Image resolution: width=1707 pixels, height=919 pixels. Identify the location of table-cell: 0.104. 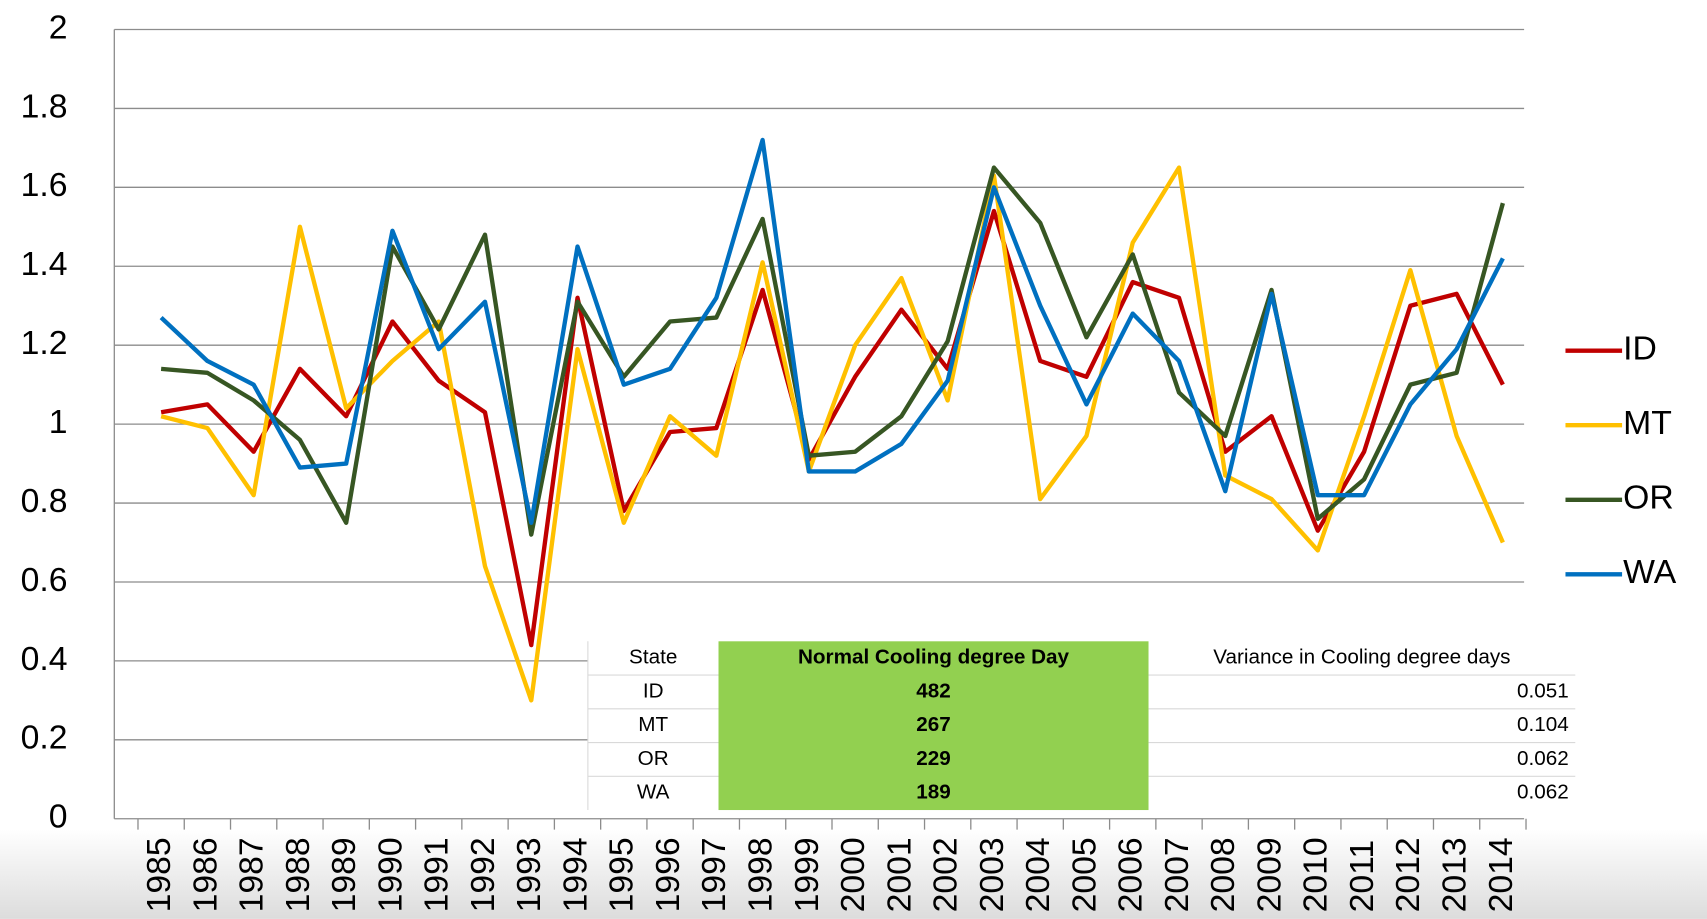
(1543, 724).